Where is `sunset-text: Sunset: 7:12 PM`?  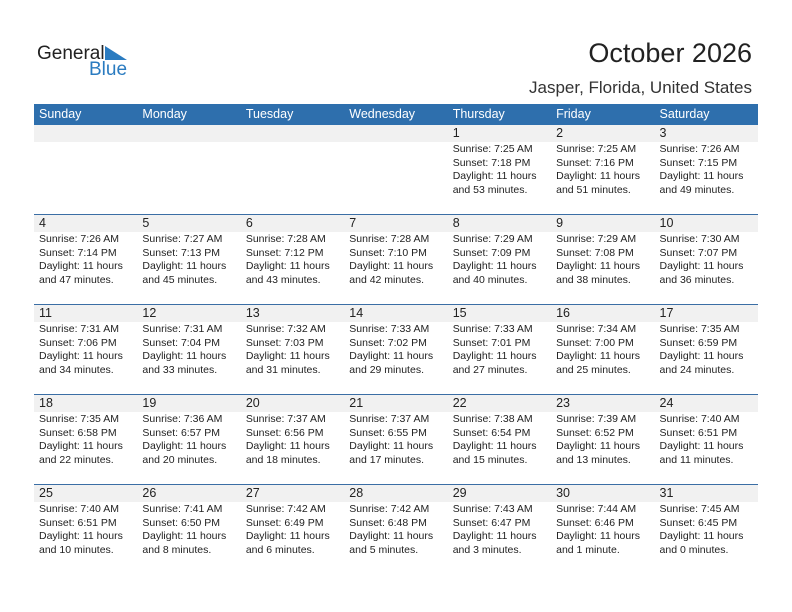
sunset-text: Sunset: 7:12 PM is located at coordinates (284, 252).